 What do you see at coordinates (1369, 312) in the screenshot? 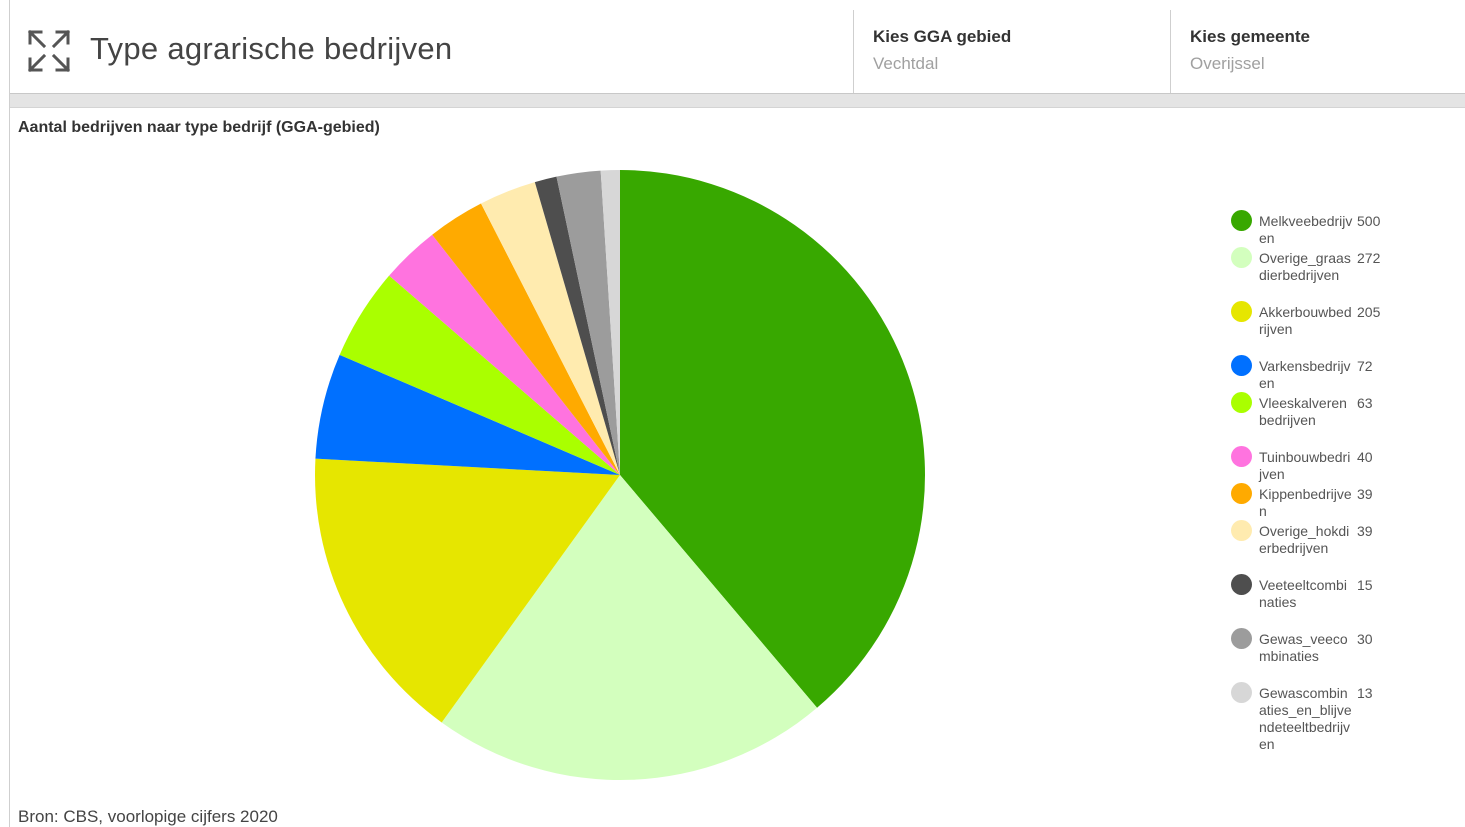
I see `legend-value: 205` at bounding box center [1369, 312].